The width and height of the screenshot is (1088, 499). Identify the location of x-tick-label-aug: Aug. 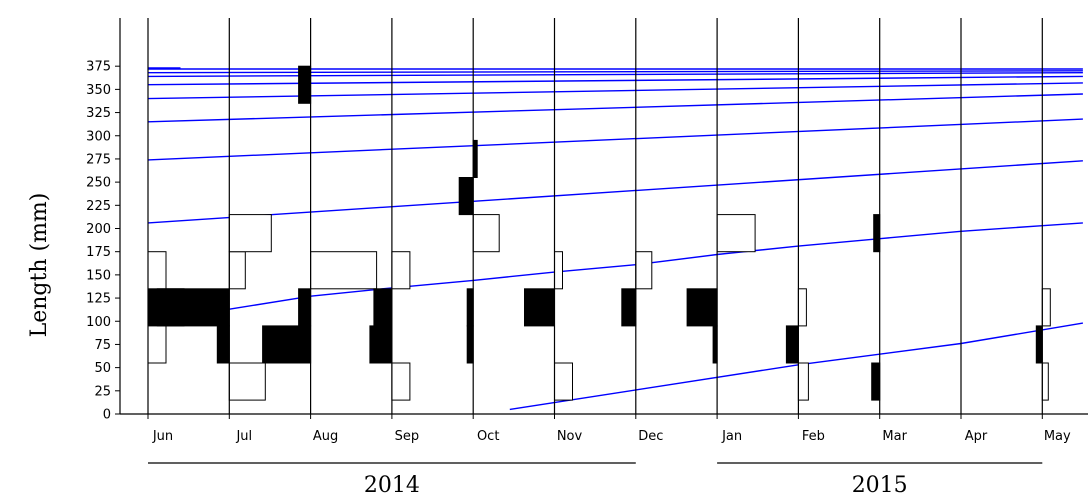
(325, 436).